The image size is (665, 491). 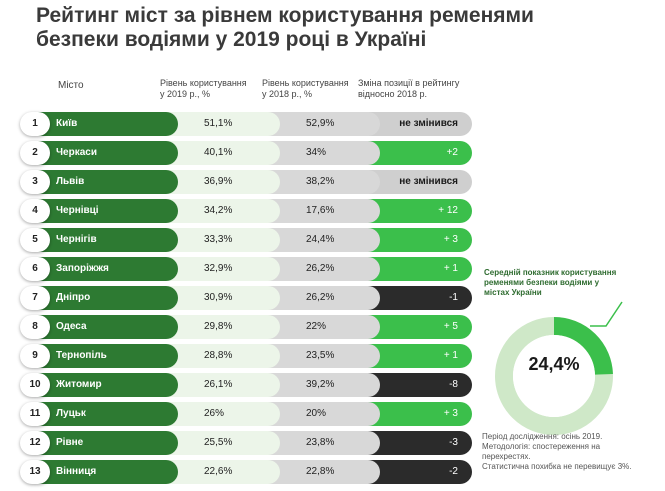 I want to click on value-2019: 22,6%, so click(x=218, y=471).